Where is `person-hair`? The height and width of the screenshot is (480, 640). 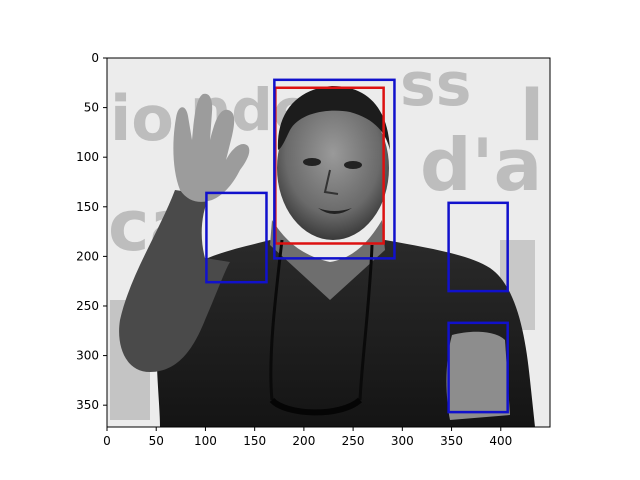 person-hair is located at coordinates (333, 118).